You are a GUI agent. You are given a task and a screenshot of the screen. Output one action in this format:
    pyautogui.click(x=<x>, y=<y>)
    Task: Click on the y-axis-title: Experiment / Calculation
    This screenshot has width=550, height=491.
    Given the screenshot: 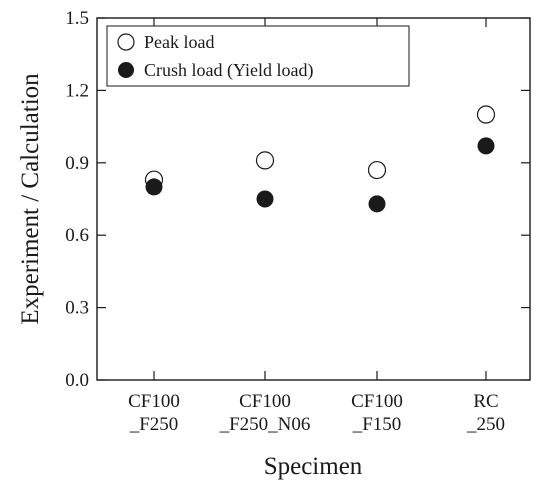 What is the action you would take?
    pyautogui.click(x=30, y=199)
    